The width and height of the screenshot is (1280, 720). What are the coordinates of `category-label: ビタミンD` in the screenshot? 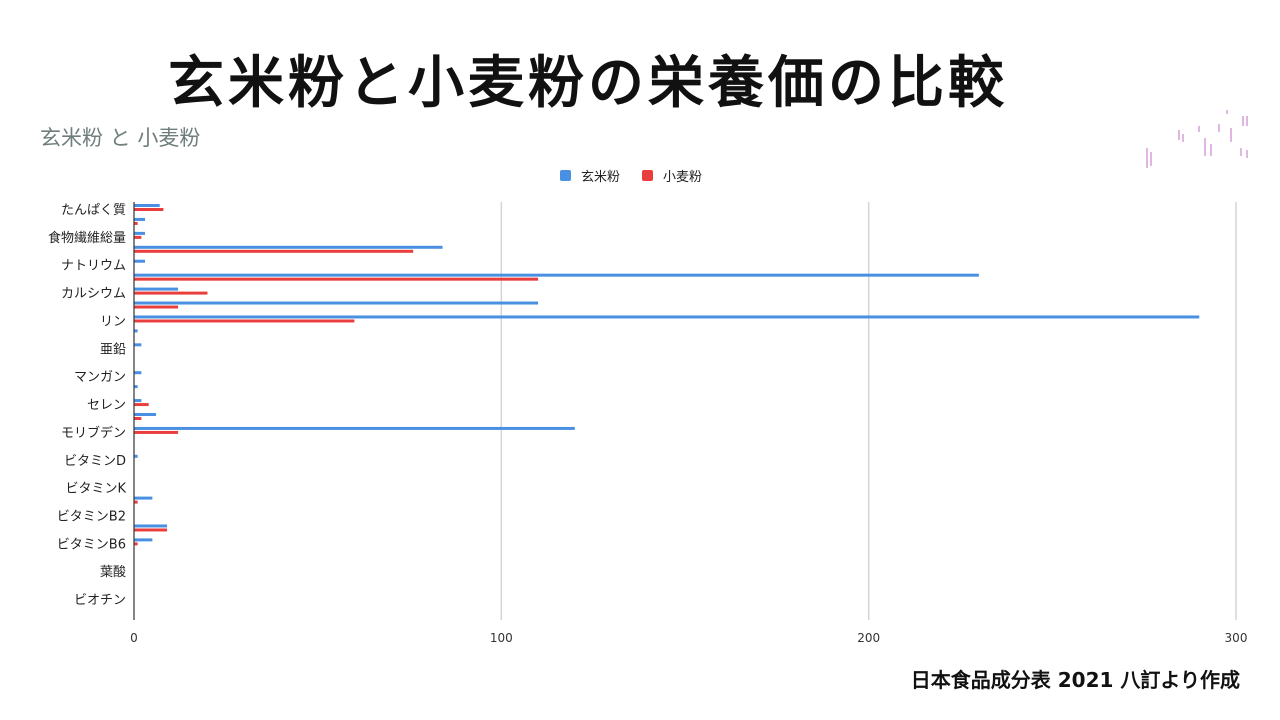 It's located at (95, 461).